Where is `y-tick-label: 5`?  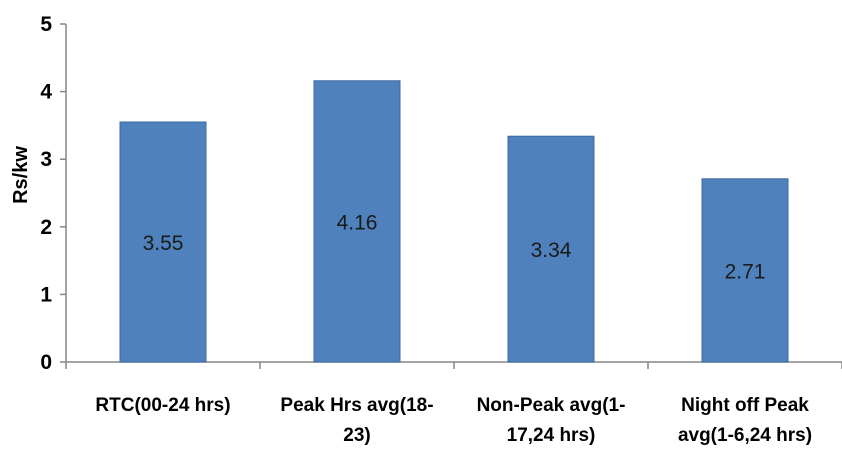 y-tick-label: 5 is located at coordinates (46, 24).